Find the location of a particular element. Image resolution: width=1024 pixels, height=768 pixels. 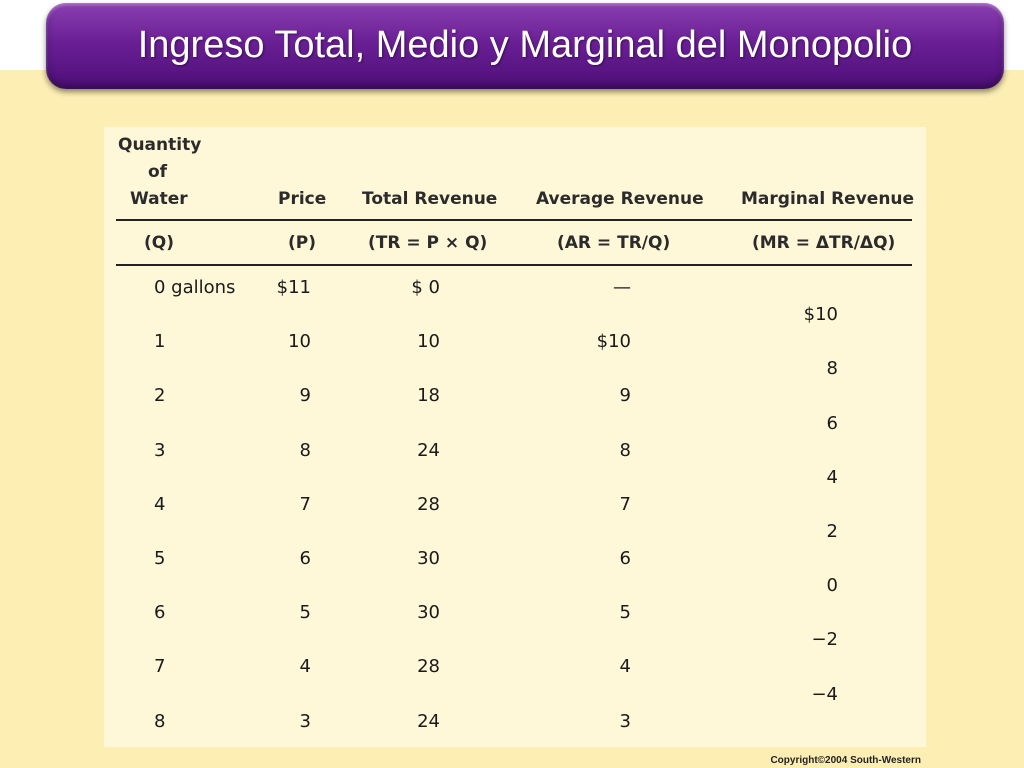

cell-quantity: 3 is located at coordinates (160, 450).